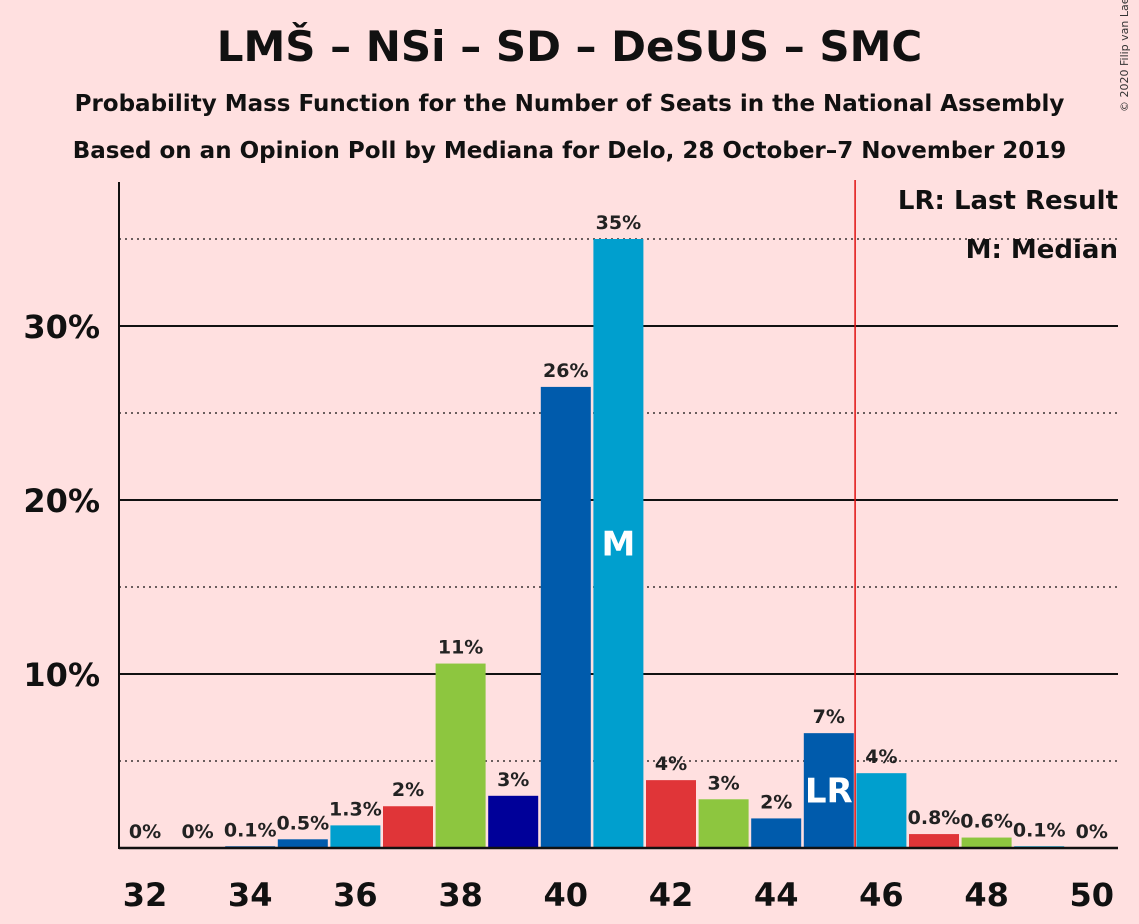 The height and width of the screenshot is (924, 1139). What do you see at coordinates (355, 895) in the screenshot?
I see `x-tick-label: 36` at bounding box center [355, 895].